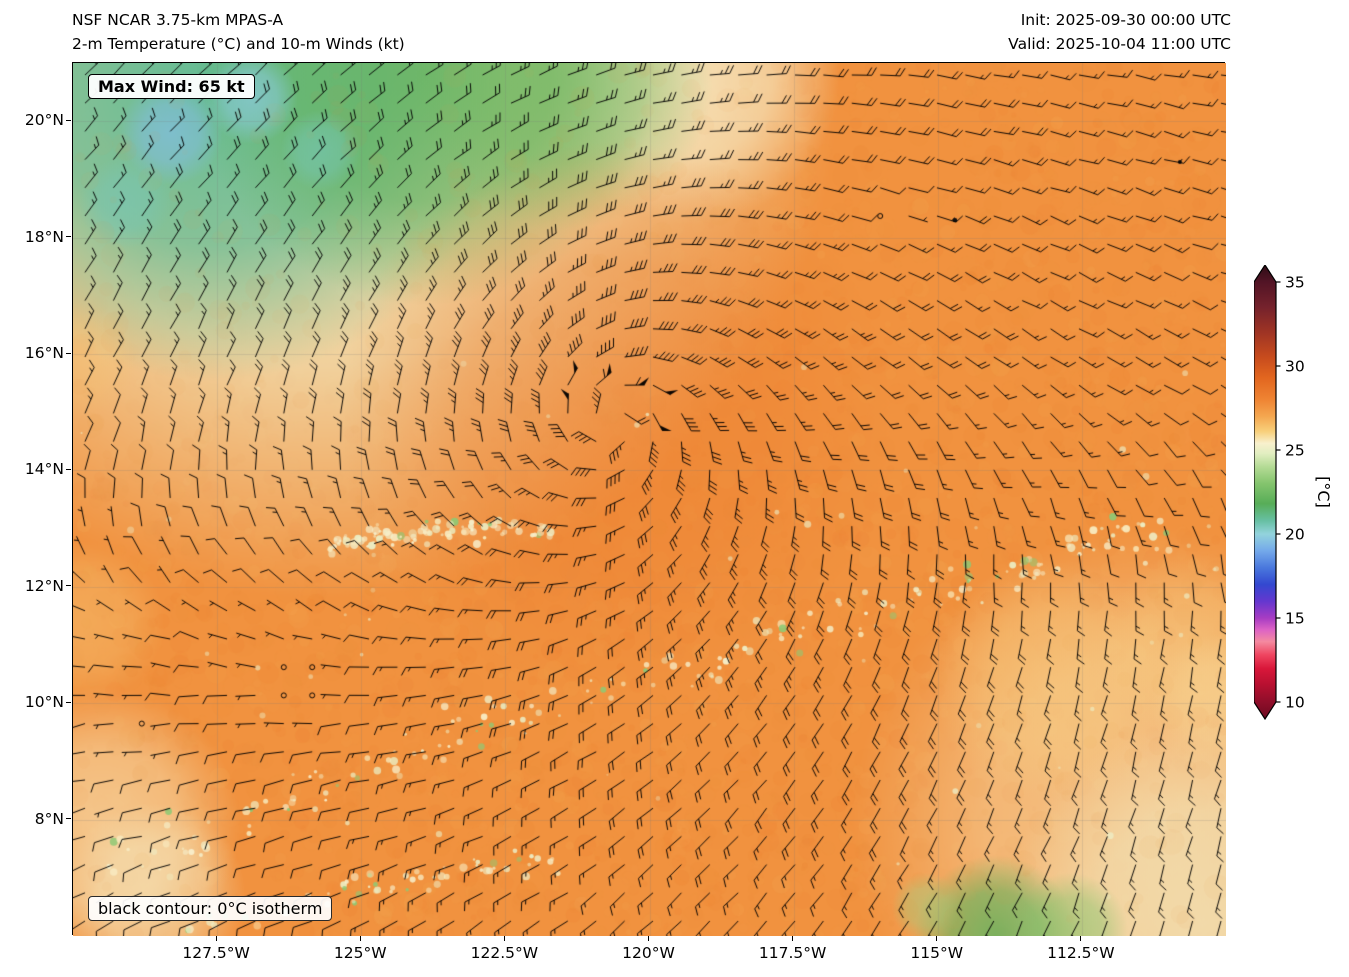 Image resolution: width=1349 pixels, height=977 pixels. Describe the element at coordinates (238, 44) in the screenshot. I see `field-description: 2-m Temperature (°C) and 10-m Winds (kt)` at that location.